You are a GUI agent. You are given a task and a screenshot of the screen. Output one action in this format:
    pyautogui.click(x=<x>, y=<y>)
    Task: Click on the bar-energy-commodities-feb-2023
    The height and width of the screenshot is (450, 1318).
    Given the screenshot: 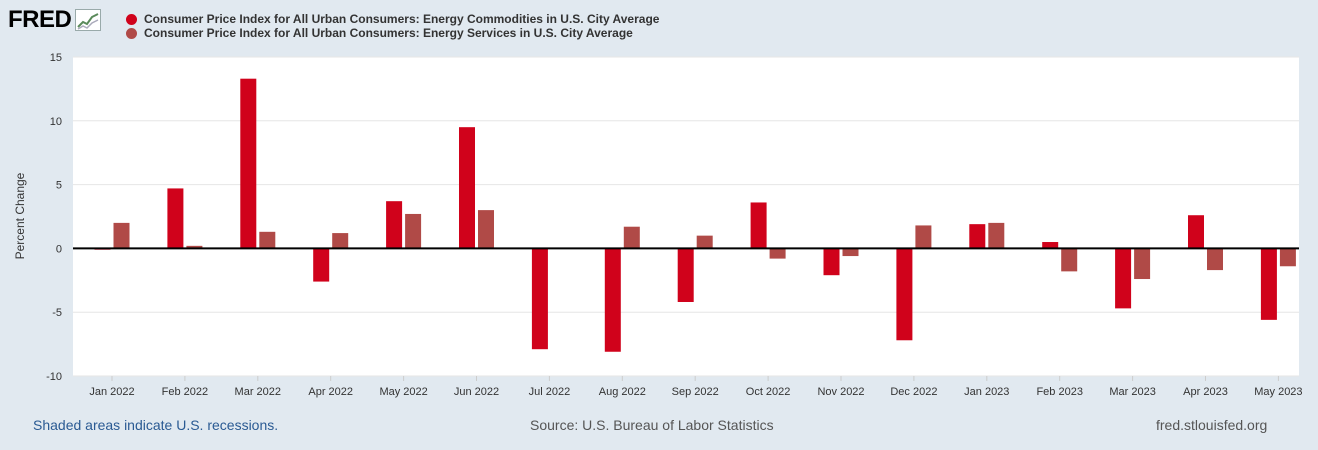 What is the action you would take?
    pyautogui.click(x=1050, y=245)
    